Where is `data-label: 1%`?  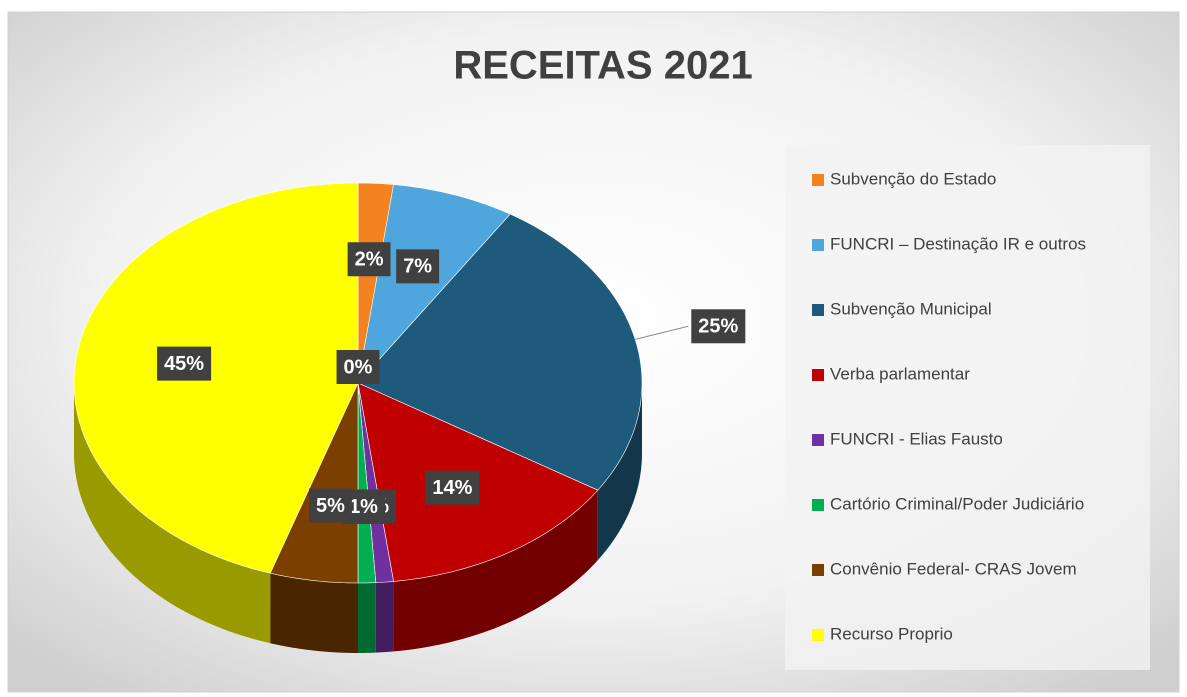
data-label: 1% is located at coordinates (363, 507).